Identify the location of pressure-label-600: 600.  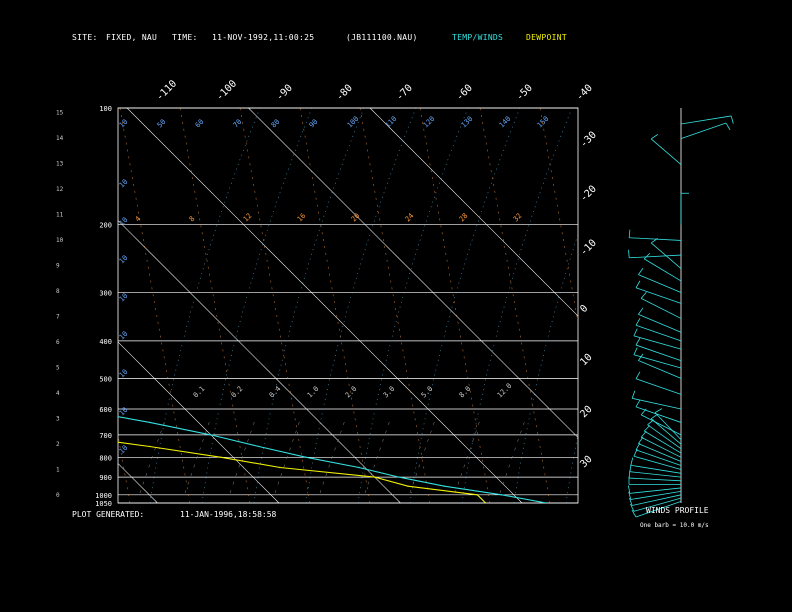
(105, 410).